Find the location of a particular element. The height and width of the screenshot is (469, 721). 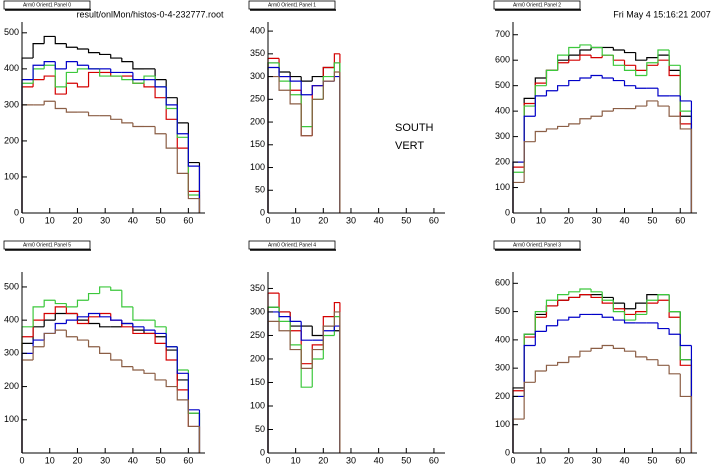

y-tick-label: 700 is located at coordinates (502, 34).